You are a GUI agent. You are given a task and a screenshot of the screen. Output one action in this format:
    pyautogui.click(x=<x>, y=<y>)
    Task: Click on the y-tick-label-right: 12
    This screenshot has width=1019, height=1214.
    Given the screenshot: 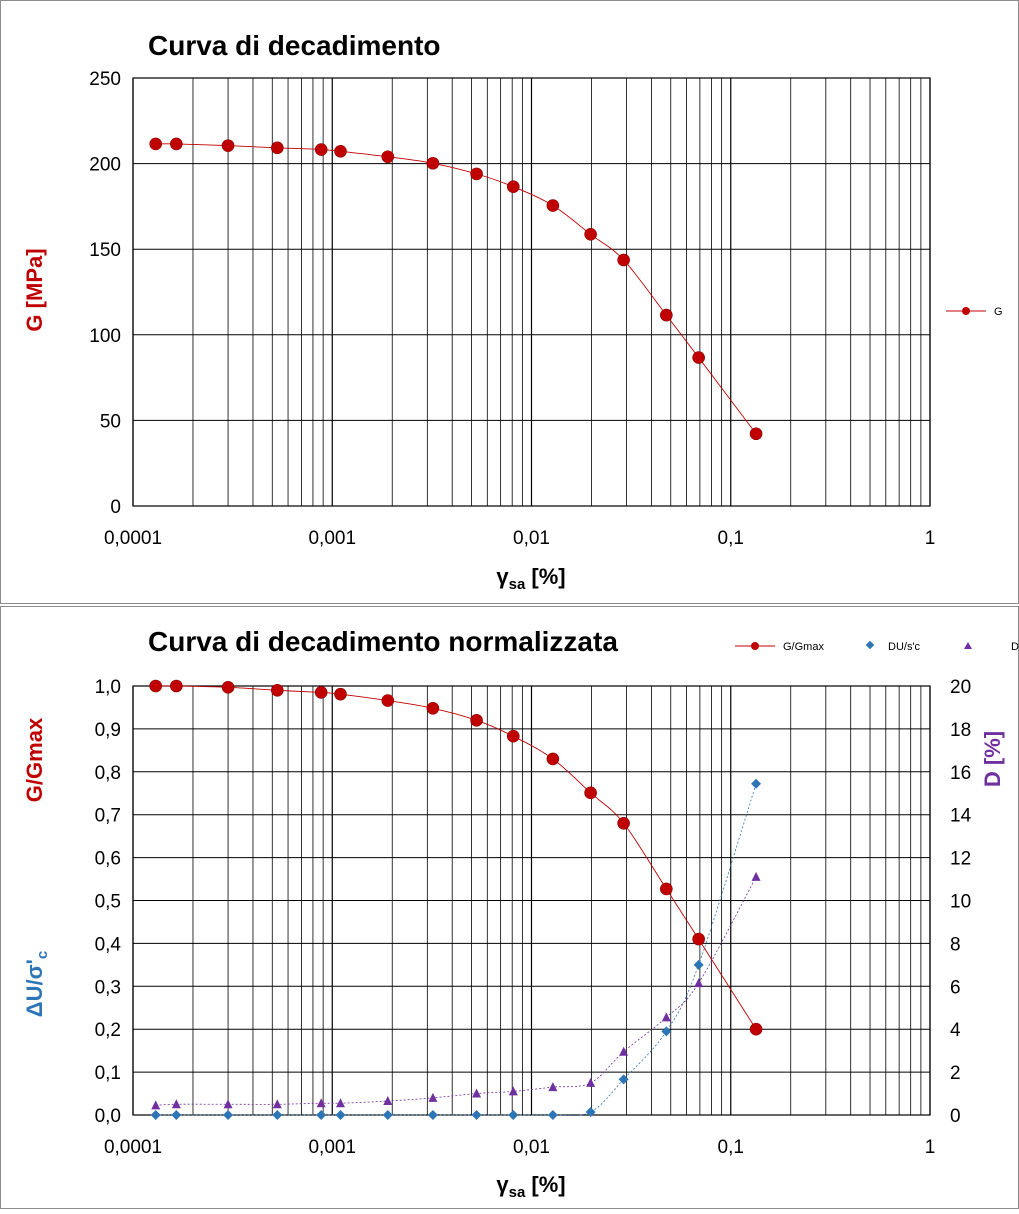 What is the action you would take?
    pyautogui.click(x=960, y=859)
    